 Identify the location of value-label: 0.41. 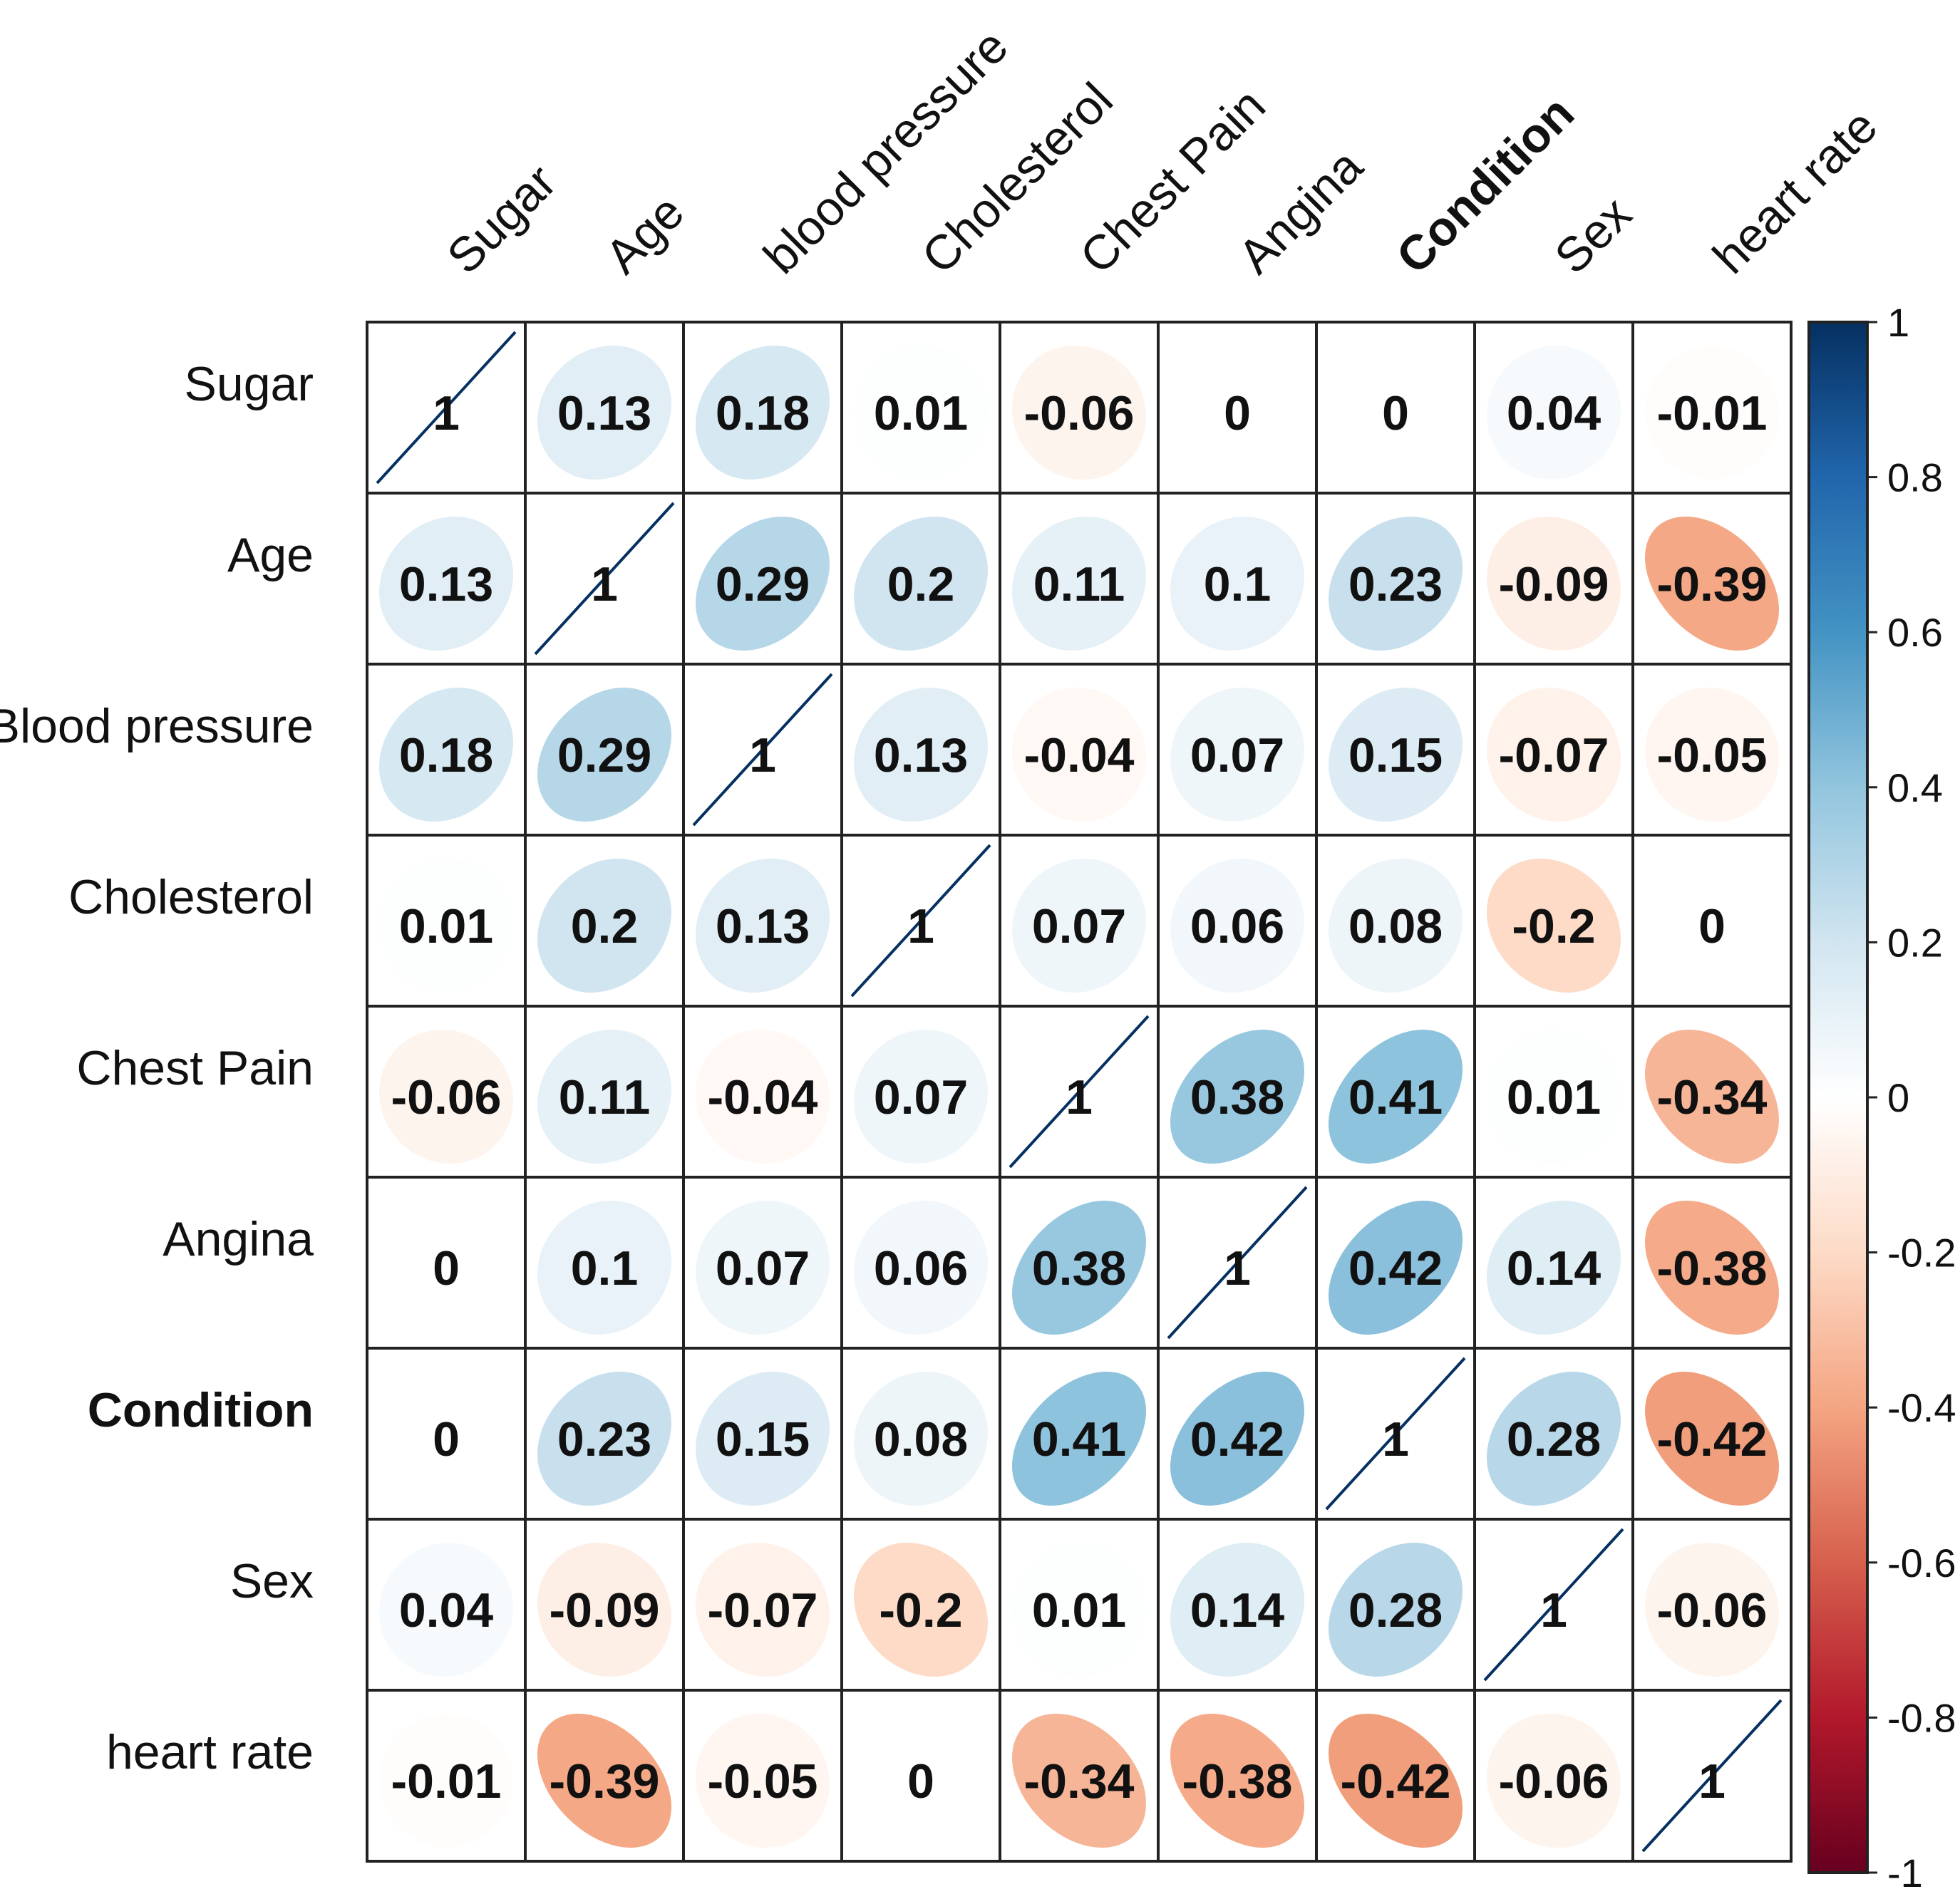
(1396, 1097).